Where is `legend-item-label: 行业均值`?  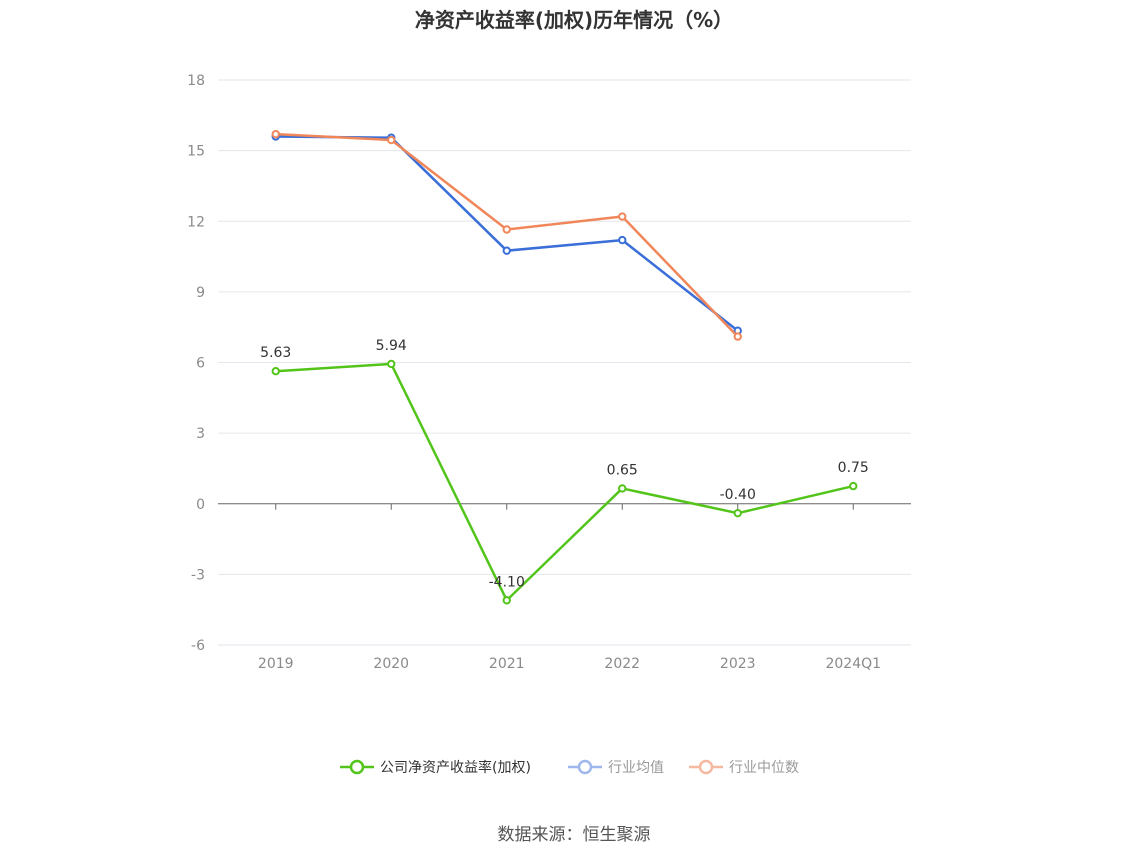
legend-item-label: 行业均值 is located at coordinates (636, 768).